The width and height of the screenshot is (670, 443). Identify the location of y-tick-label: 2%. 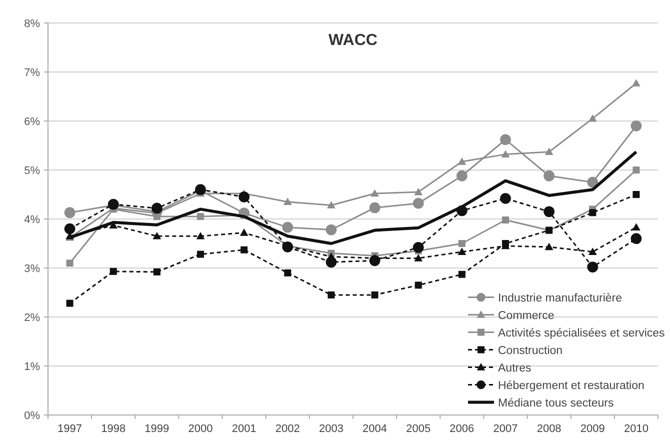
(32, 318).